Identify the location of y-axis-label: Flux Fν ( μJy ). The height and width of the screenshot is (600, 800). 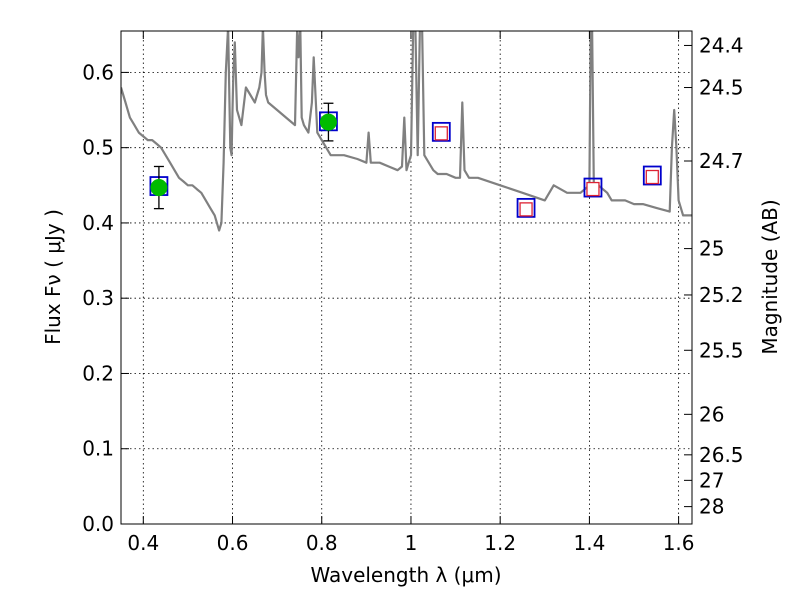
(53, 277).